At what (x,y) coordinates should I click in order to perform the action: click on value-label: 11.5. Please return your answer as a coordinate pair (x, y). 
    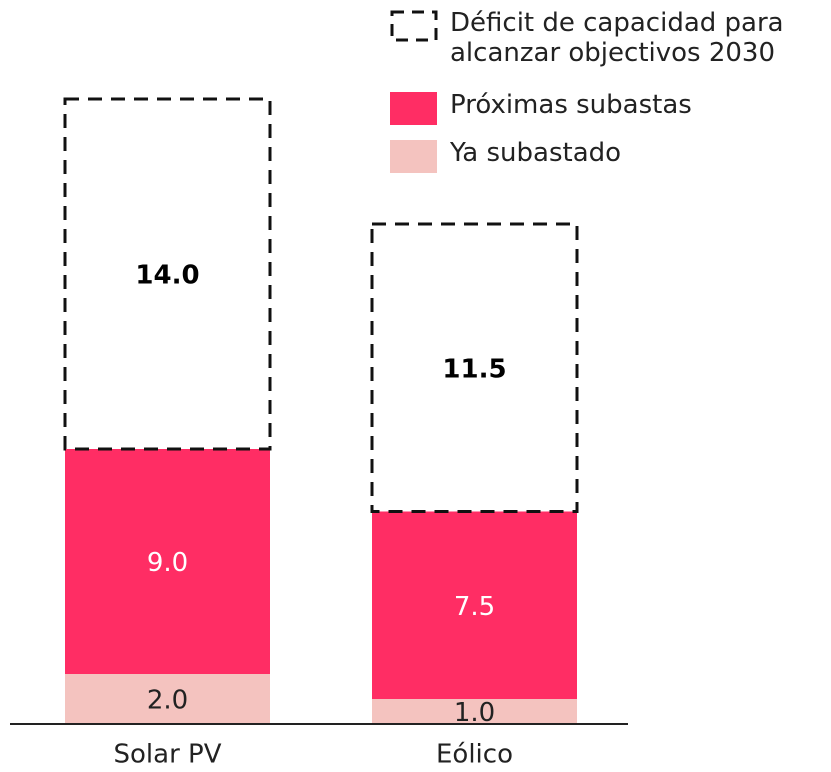
    Looking at the image, I should click on (474, 369).